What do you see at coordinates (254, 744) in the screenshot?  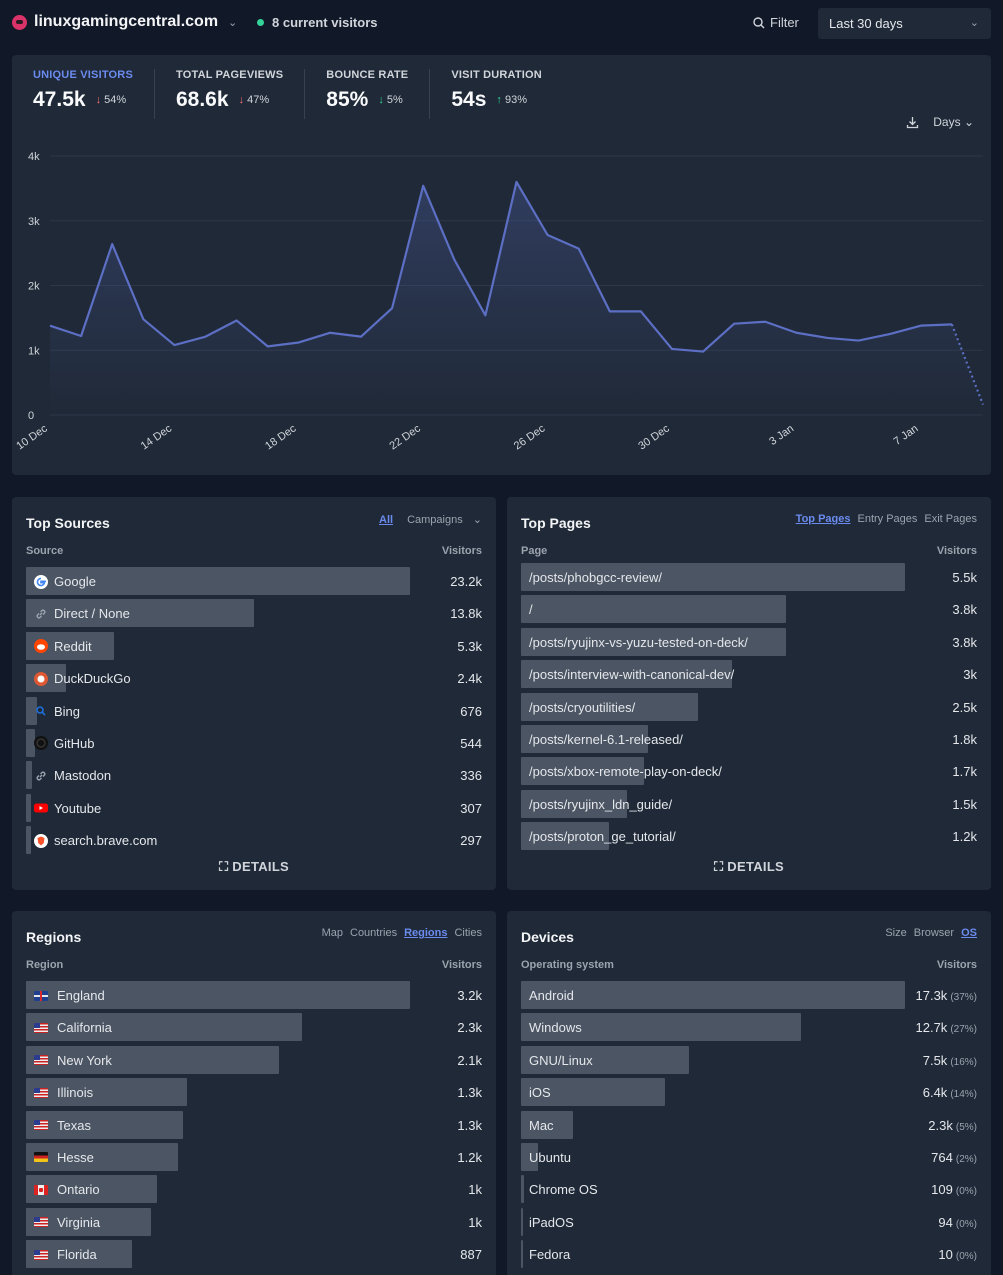 I see `list-item: GitHub 544` at bounding box center [254, 744].